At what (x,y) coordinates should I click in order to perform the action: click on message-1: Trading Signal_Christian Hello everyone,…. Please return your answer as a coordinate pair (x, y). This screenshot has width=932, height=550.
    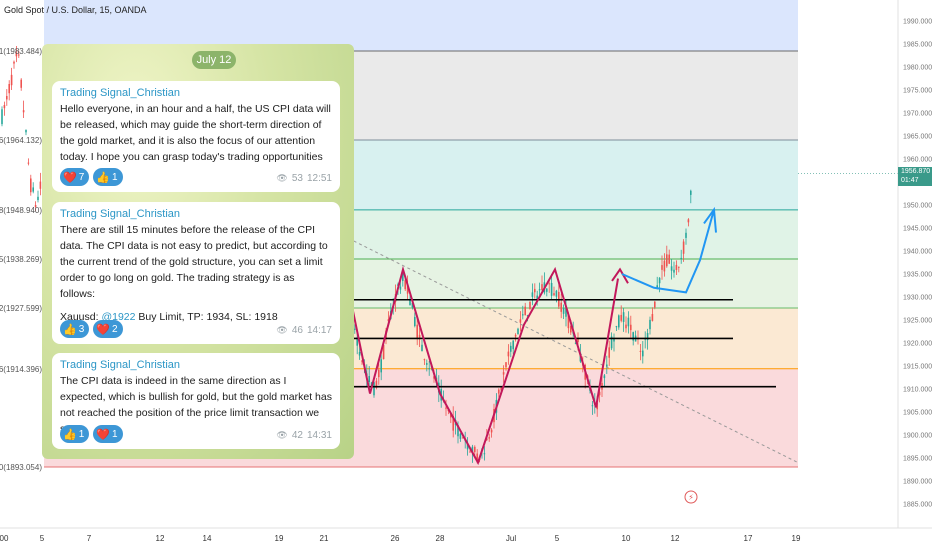
    Looking at the image, I should click on (196, 136).